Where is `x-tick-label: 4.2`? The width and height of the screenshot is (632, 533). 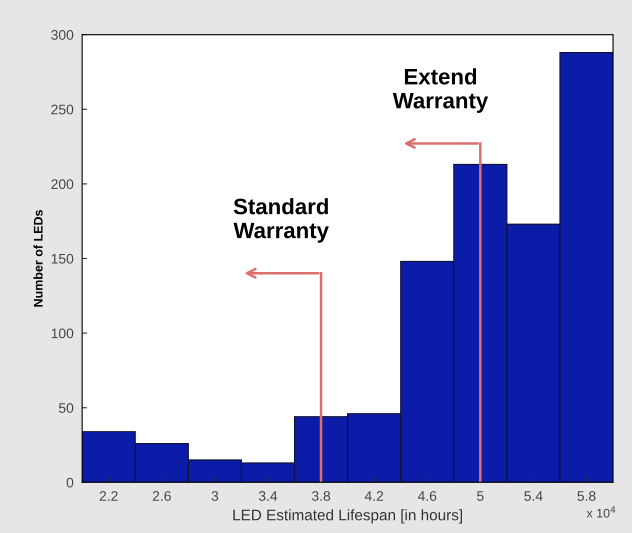 x-tick-label: 4.2 is located at coordinates (374, 496).